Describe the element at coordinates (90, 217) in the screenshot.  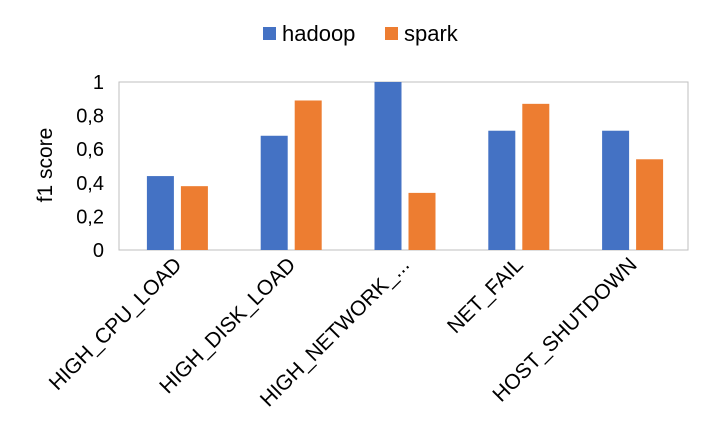
I see `y-tick-label: 0,2` at that location.